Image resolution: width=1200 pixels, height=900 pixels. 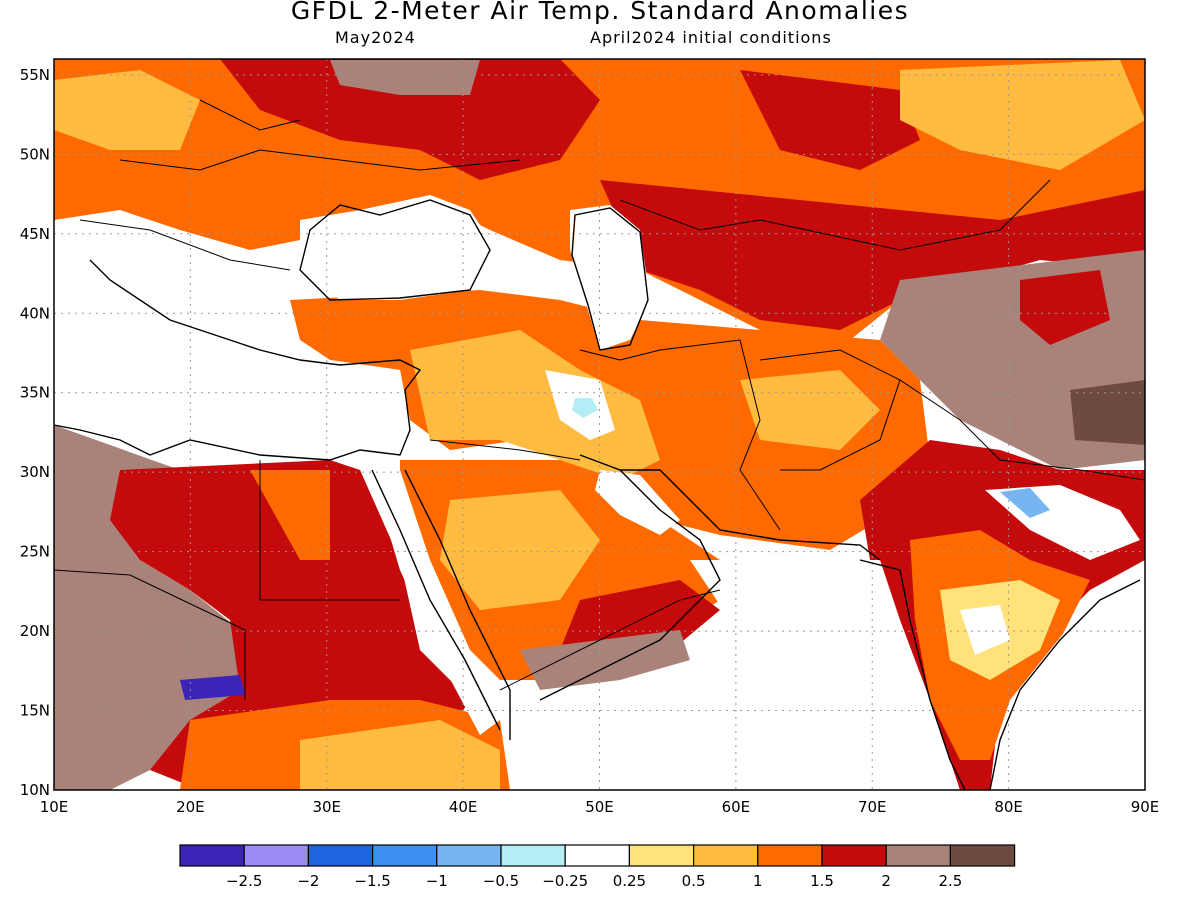 What do you see at coordinates (610, 279) in the screenshot?
I see `caspian-coast` at bounding box center [610, 279].